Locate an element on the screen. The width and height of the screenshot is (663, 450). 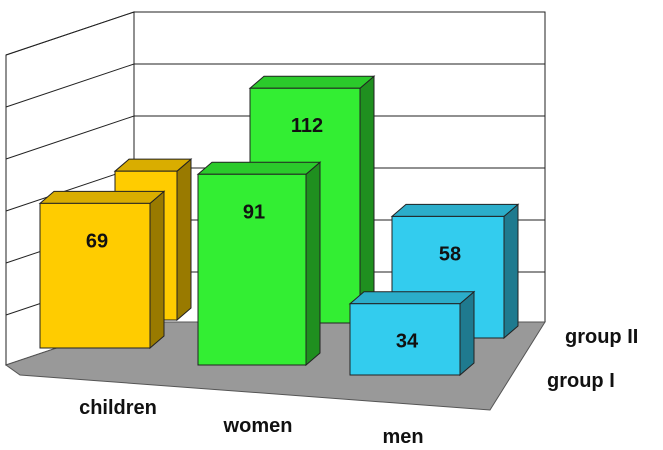
category-label-men: men is located at coordinates (402, 437).